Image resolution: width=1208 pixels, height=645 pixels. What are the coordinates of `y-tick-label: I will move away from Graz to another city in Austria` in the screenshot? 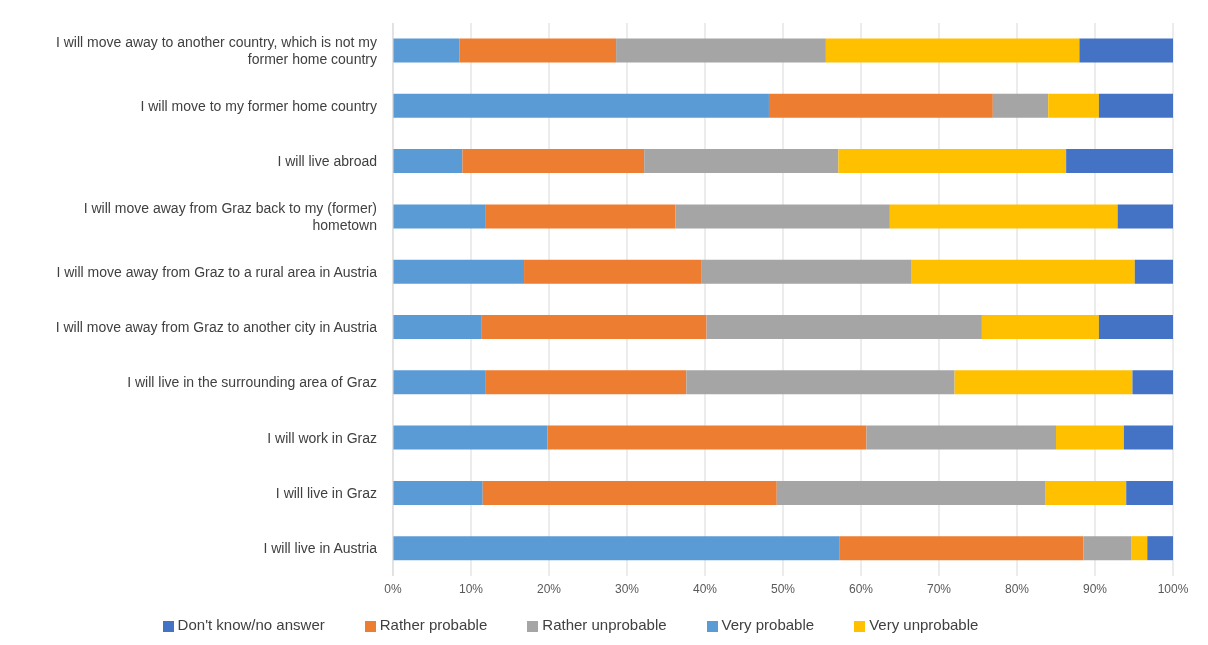 It's located at (216, 327).